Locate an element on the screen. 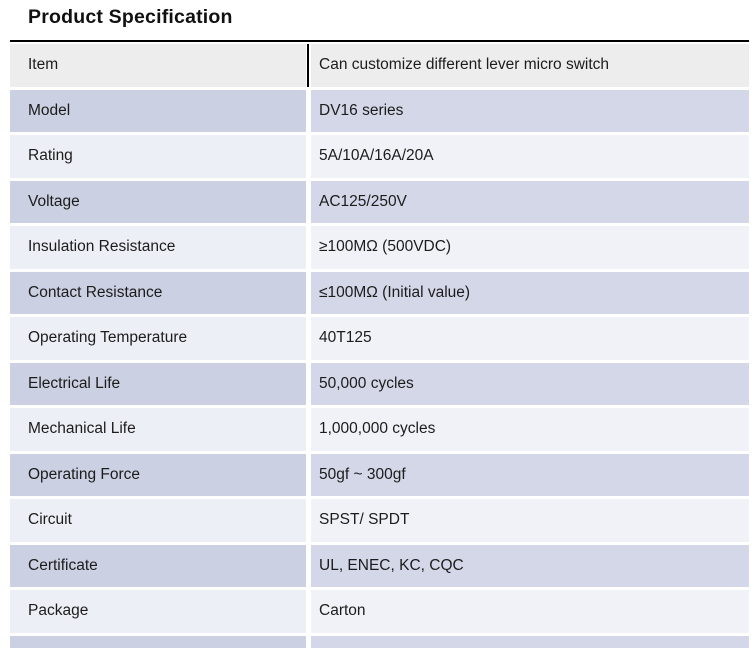  table-row: Model DV16 series is located at coordinates (379, 110).